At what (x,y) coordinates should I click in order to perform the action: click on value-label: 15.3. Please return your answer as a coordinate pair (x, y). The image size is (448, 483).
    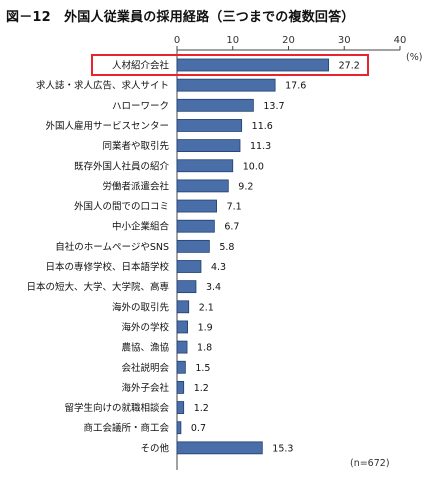
    Looking at the image, I should click on (282, 448).